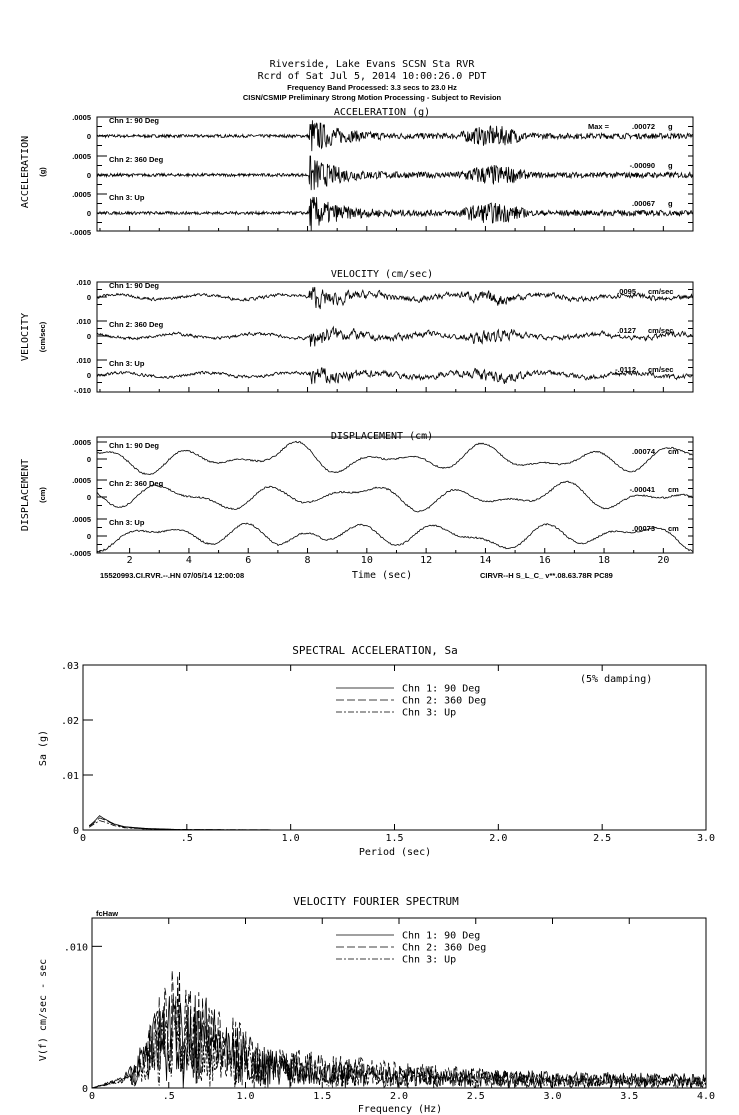  What do you see at coordinates (604, 560) in the screenshot?
I see `x-tick-label: 18` at bounding box center [604, 560].